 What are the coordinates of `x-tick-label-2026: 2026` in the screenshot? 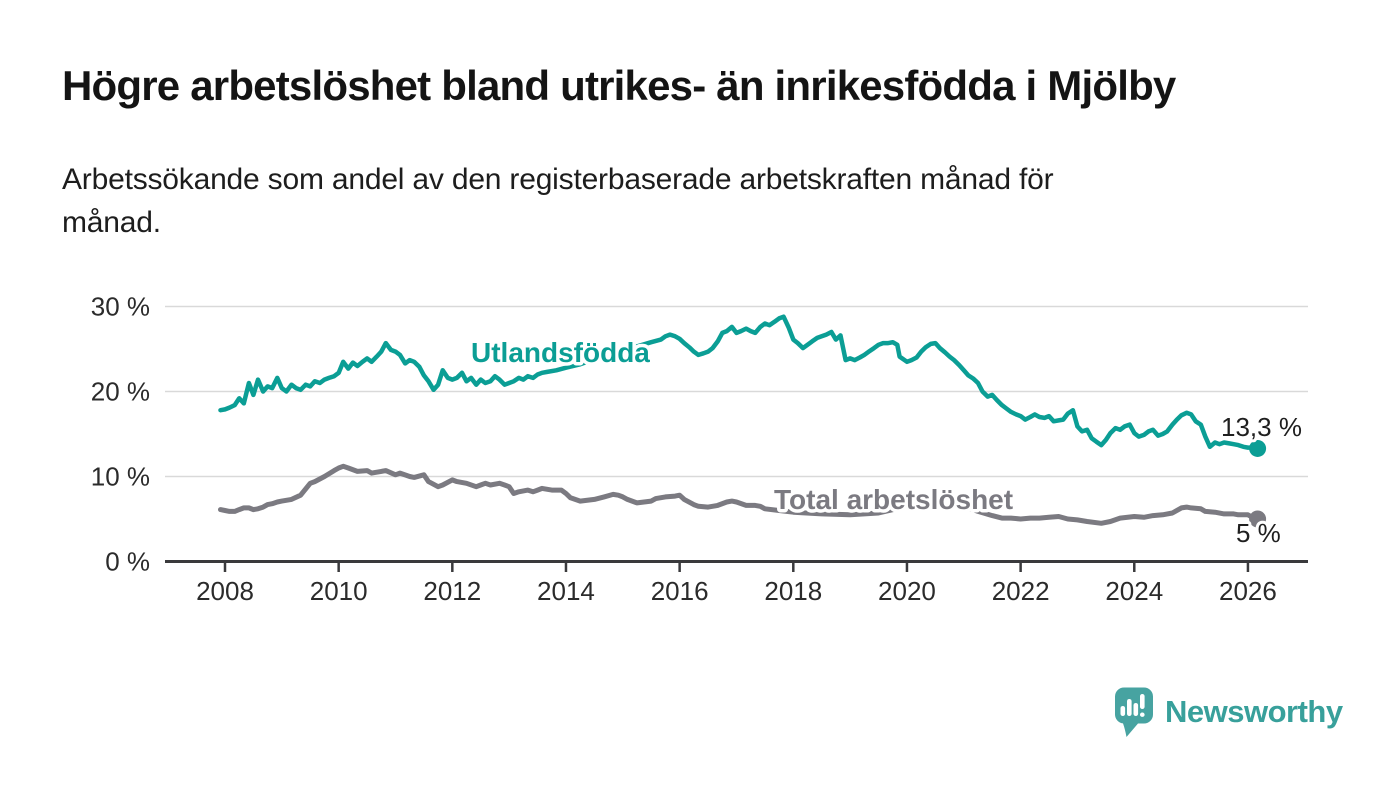 It's located at (1248, 591).